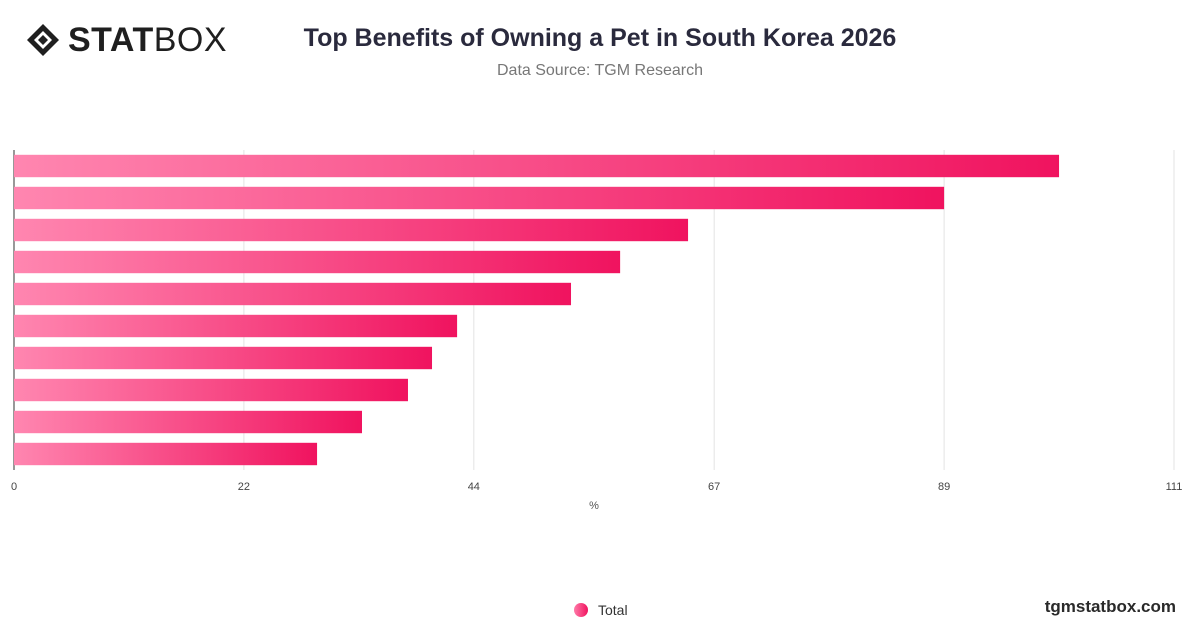 The image size is (1200, 628). I want to click on footer-website: tgmstatbox.com, so click(1110, 606).